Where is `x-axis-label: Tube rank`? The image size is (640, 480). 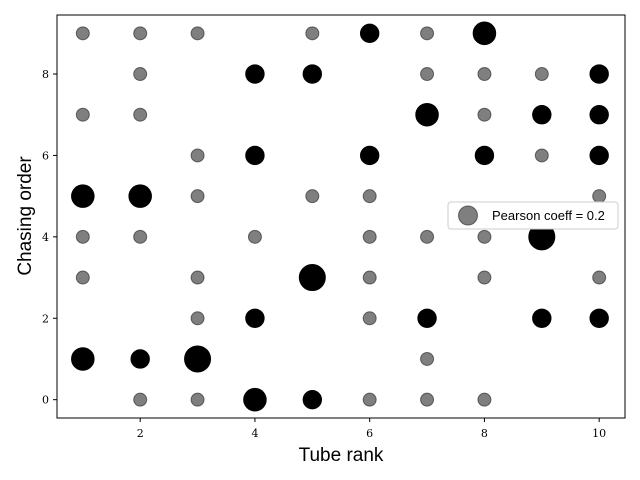
x-axis-label: Tube rank is located at coordinates (341, 455).